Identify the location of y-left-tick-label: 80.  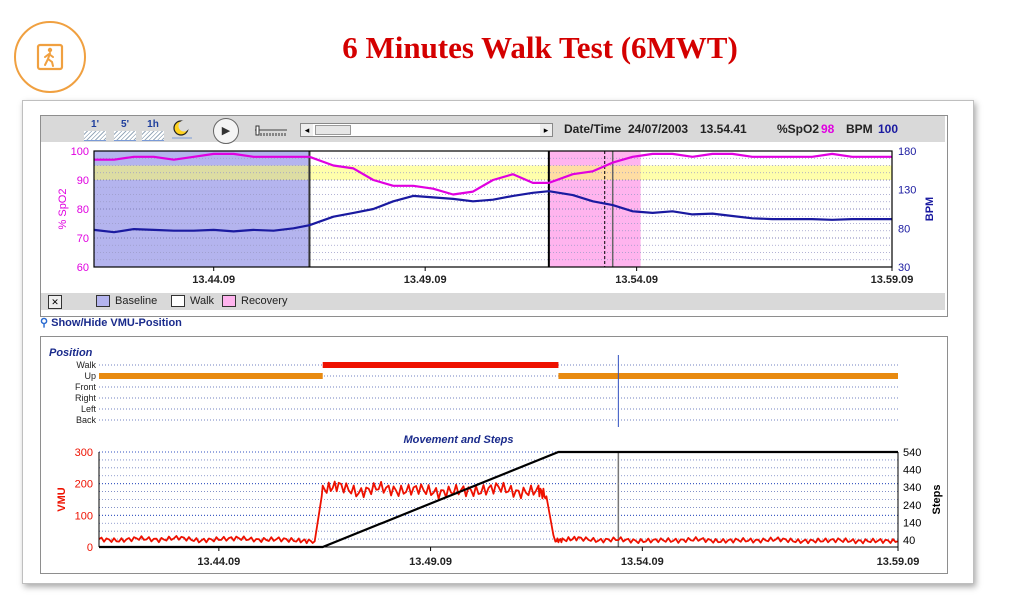
(83, 210).